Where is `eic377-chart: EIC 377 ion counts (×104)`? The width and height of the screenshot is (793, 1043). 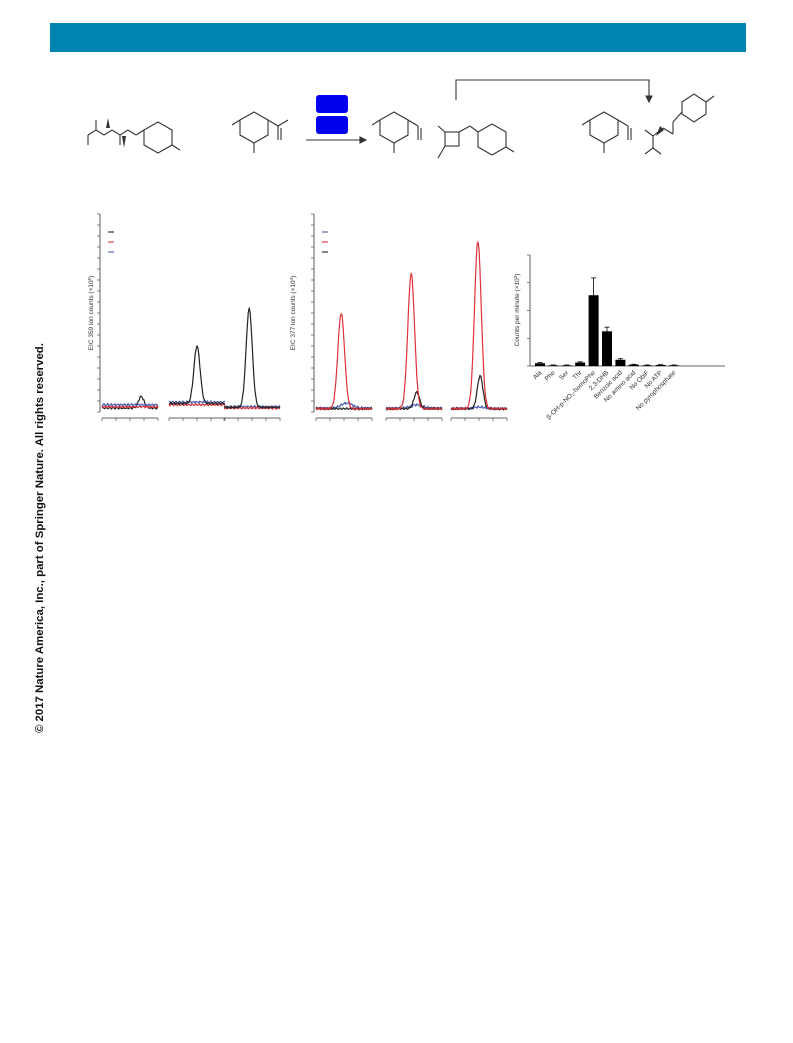
eic377-chart: EIC 377 ion counts (×104) is located at coordinates (398, 317).